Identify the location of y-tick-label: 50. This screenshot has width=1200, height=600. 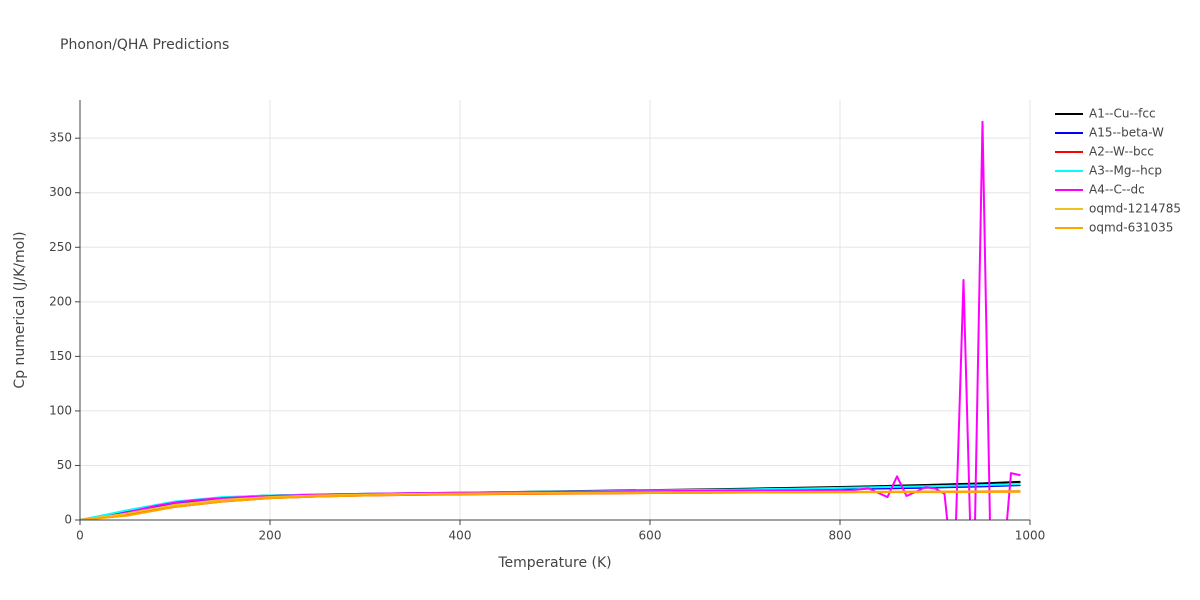
(64, 465).